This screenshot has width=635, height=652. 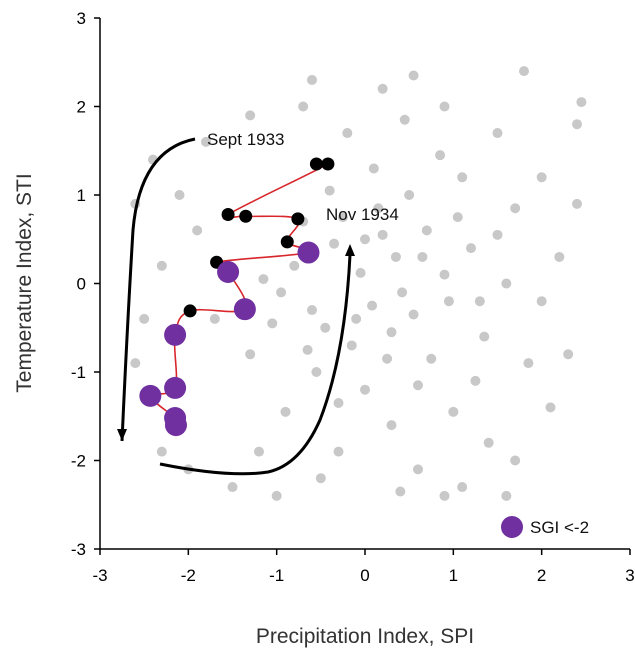 I want to click on annotation-sept-1933: Sept 1933, so click(x=246, y=139).